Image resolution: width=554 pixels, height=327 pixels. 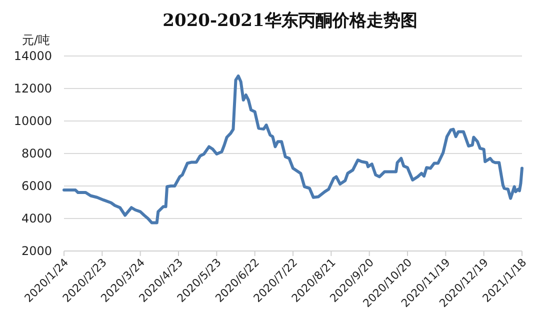 What do you see at coordinates (36, 186) in the screenshot?
I see `y-tick-label: 6000` at bounding box center [36, 186].